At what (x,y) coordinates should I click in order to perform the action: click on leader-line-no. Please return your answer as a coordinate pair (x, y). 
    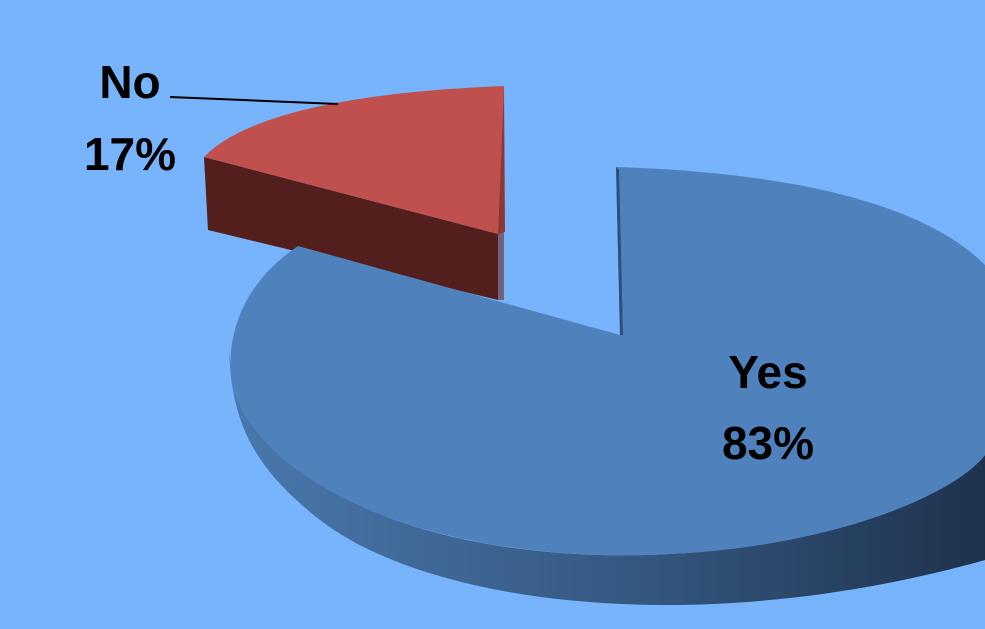
    Looking at the image, I should click on (254, 100).